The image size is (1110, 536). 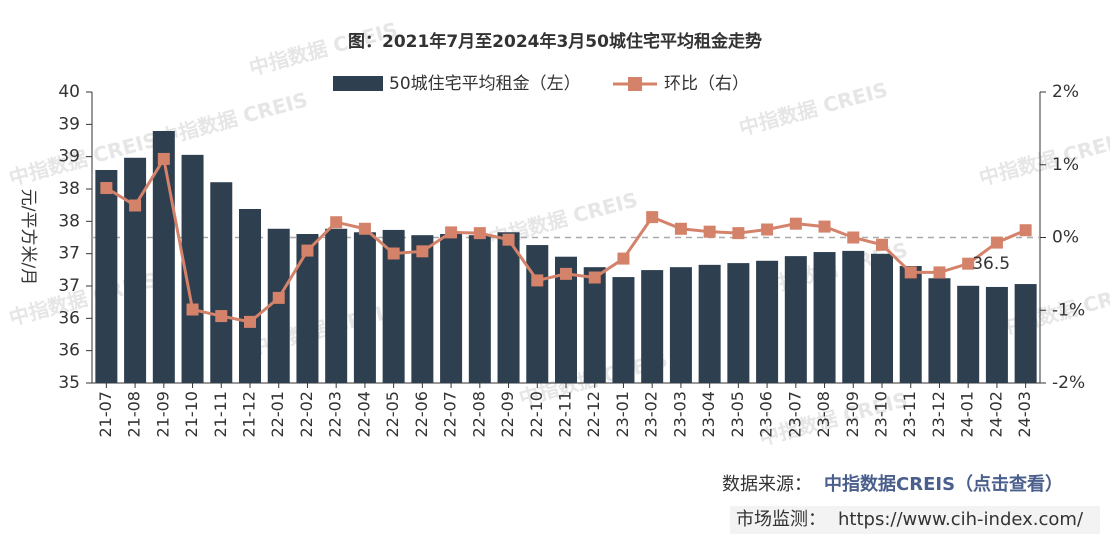 What do you see at coordinates (162, 414) in the screenshot?
I see `x-tick-label: 21-09` at bounding box center [162, 414].